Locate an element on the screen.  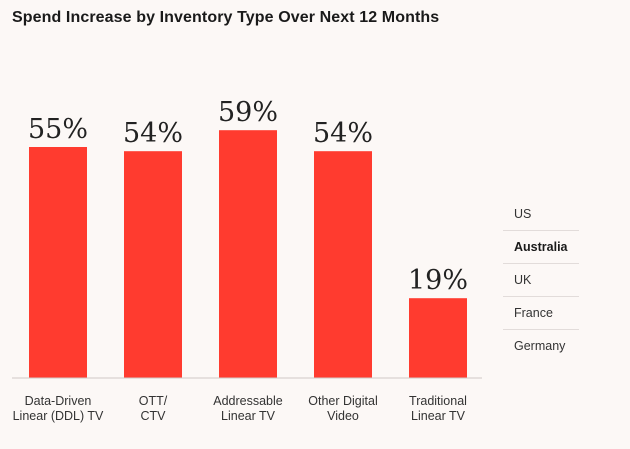
legend-item-france: France is located at coordinates (541, 313).